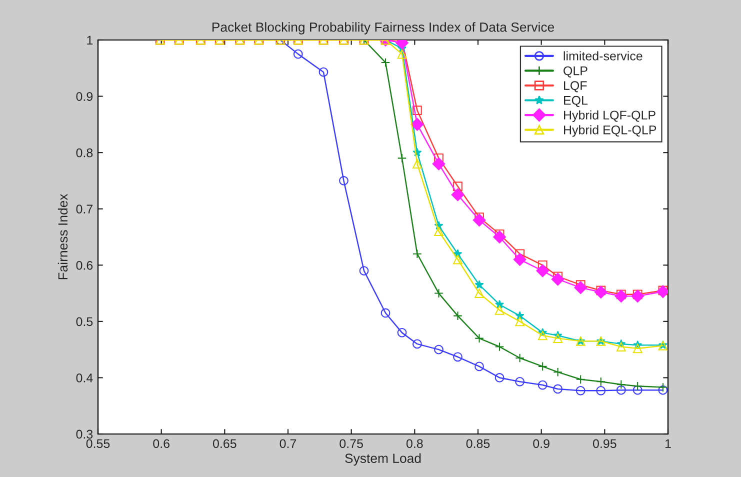  Describe the element at coordinates (610, 116) in the screenshot. I see `legend-label: Hybrid LQF-QLP` at that location.